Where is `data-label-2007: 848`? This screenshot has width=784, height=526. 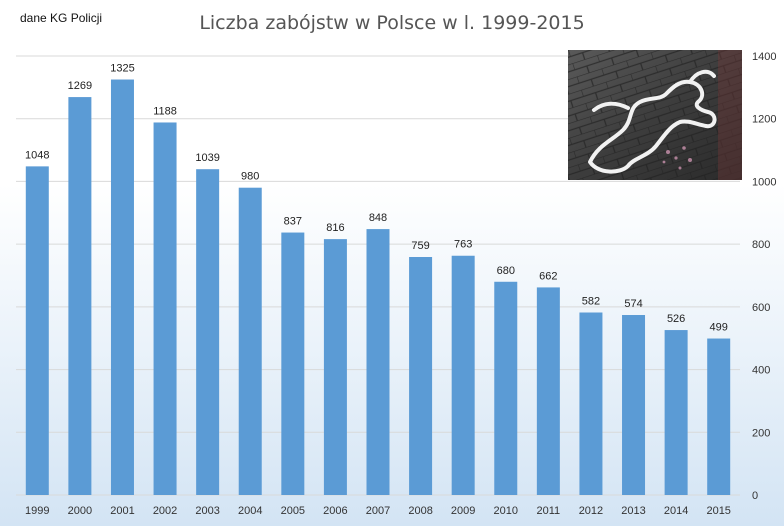 data-label-2007: 848 is located at coordinates (378, 218).